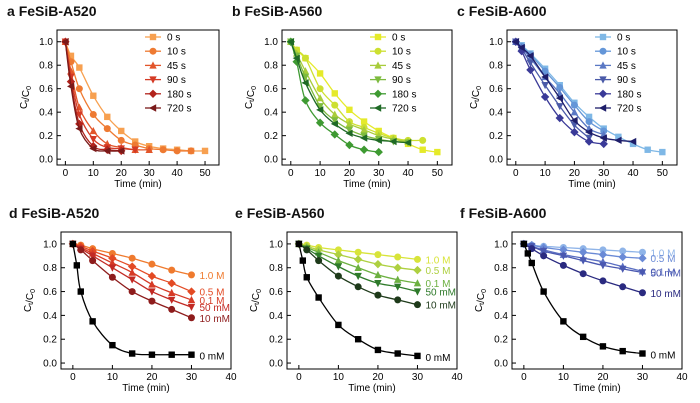  What do you see at coordinates (283, 11) in the screenshot?
I see `panel-title-text: FeSiB-A560` at bounding box center [283, 11].